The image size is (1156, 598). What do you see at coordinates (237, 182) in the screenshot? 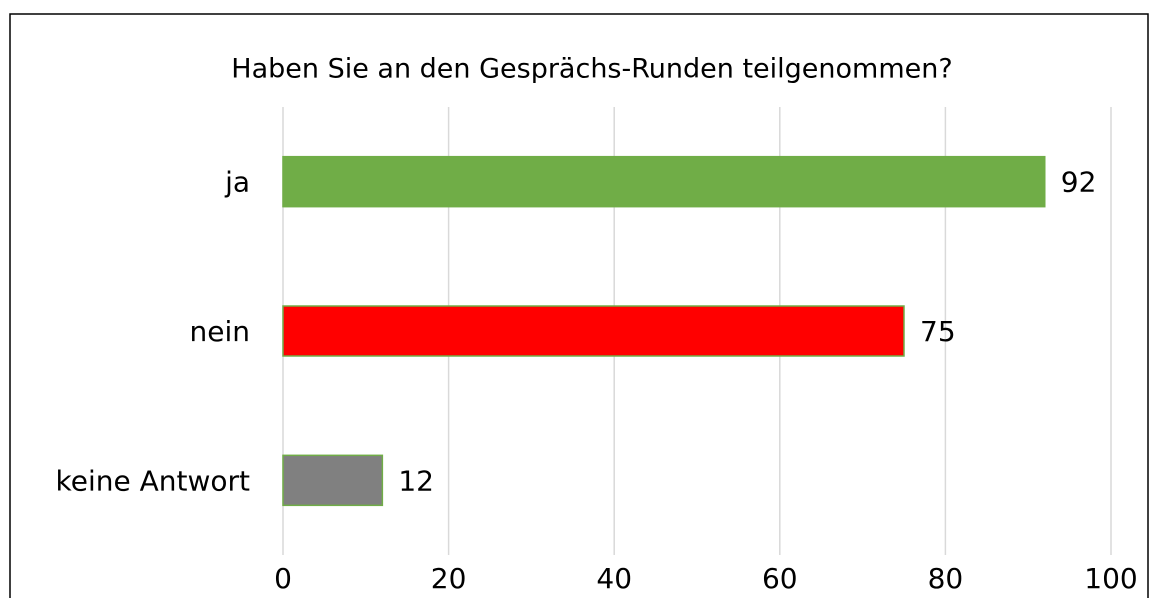
I see `y-tick-label: ja` at bounding box center [237, 182].